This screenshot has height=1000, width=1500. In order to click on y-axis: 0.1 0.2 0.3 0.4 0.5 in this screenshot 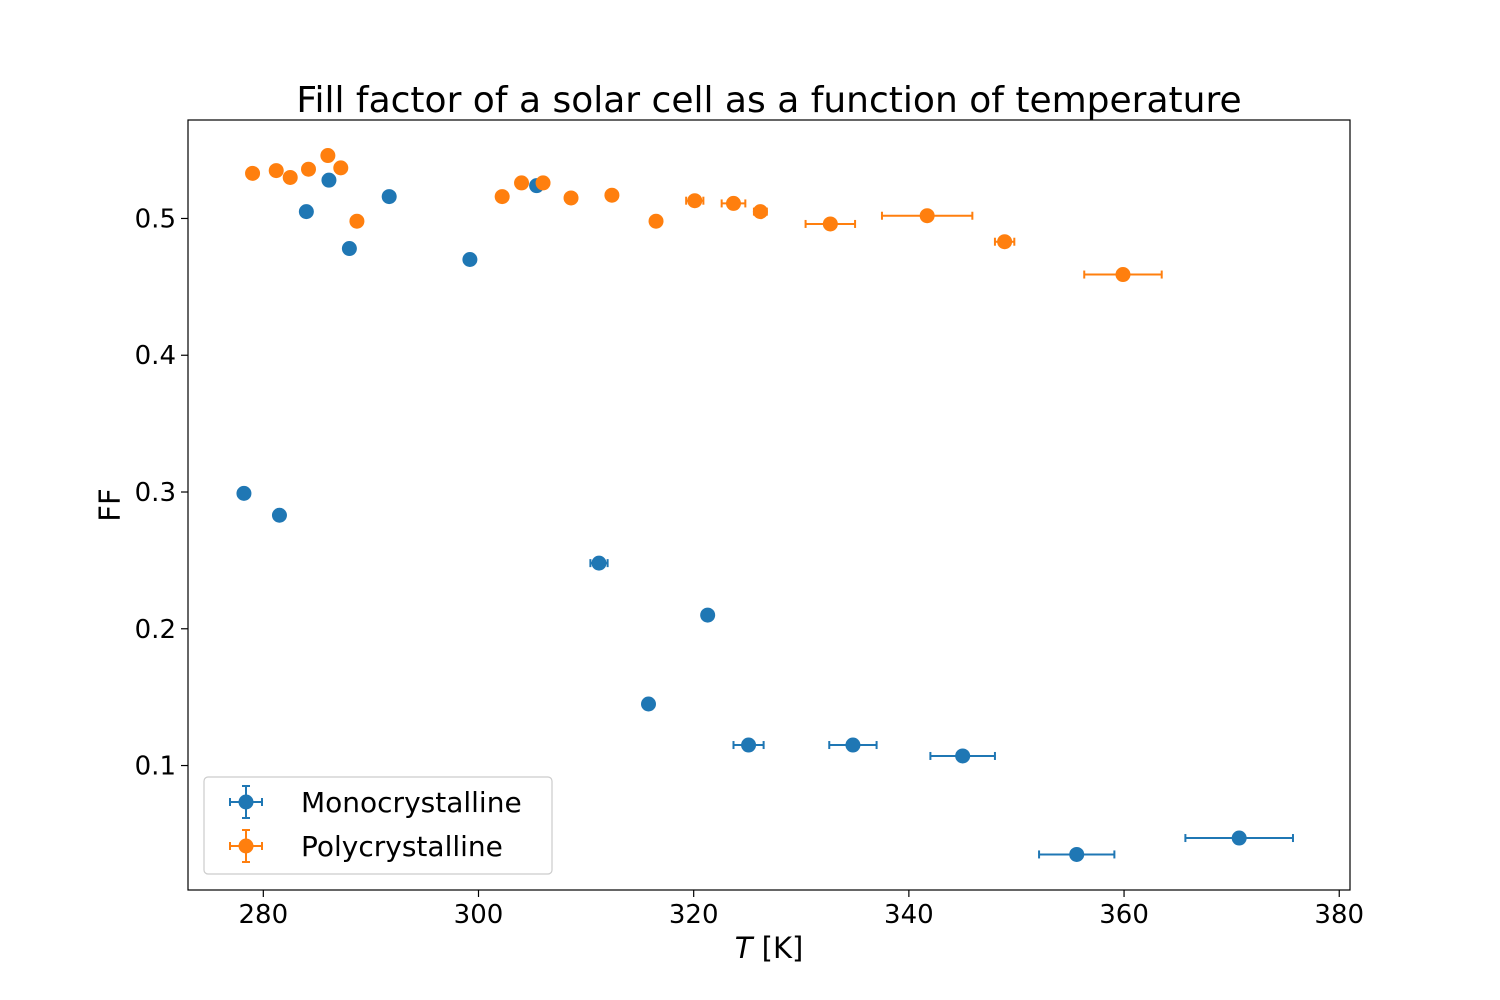, I will do `click(161, 493)`.